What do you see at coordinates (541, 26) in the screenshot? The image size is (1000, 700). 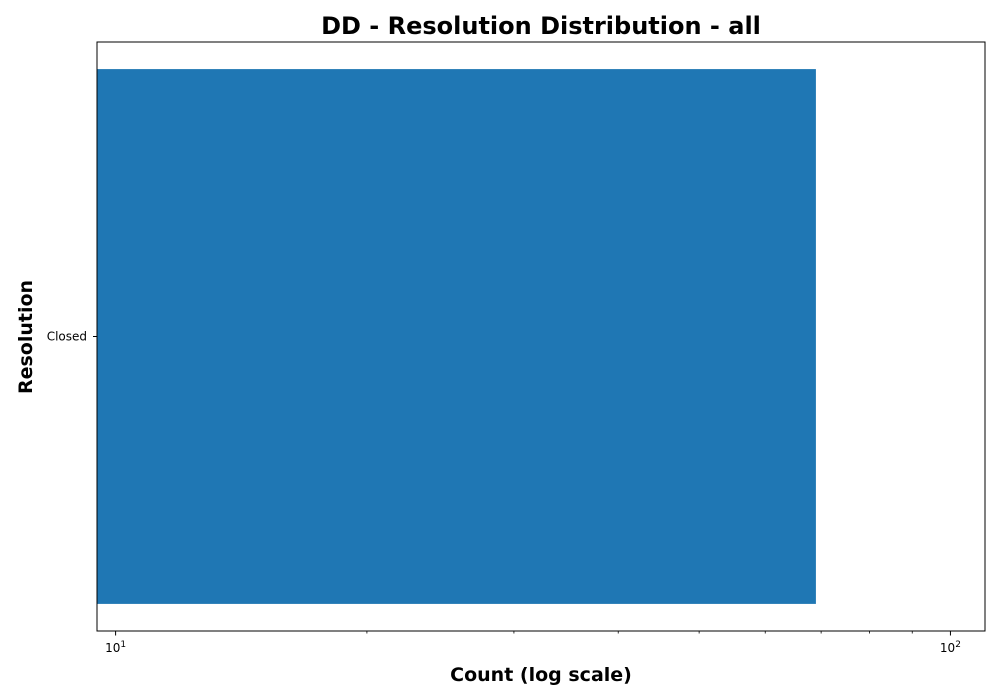 I see `chart-title: DD - Resolution Distribution - all` at bounding box center [541, 26].